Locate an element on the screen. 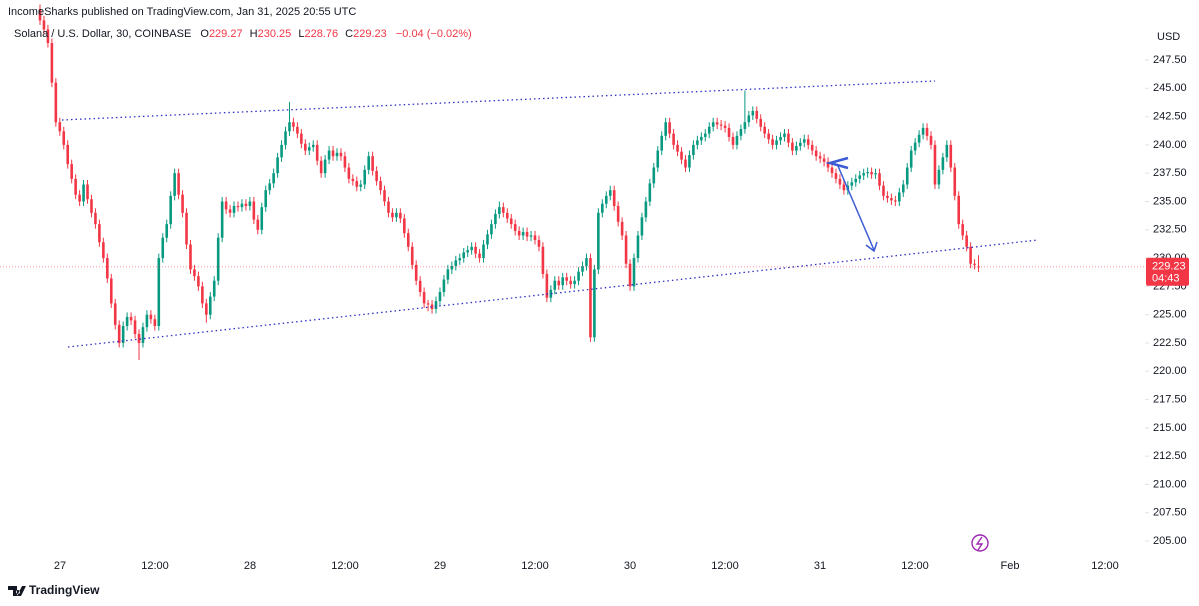 The height and width of the screenshot is (606, 1199). y-tick-label: 207.50 is located at coordinates (1170, 513).